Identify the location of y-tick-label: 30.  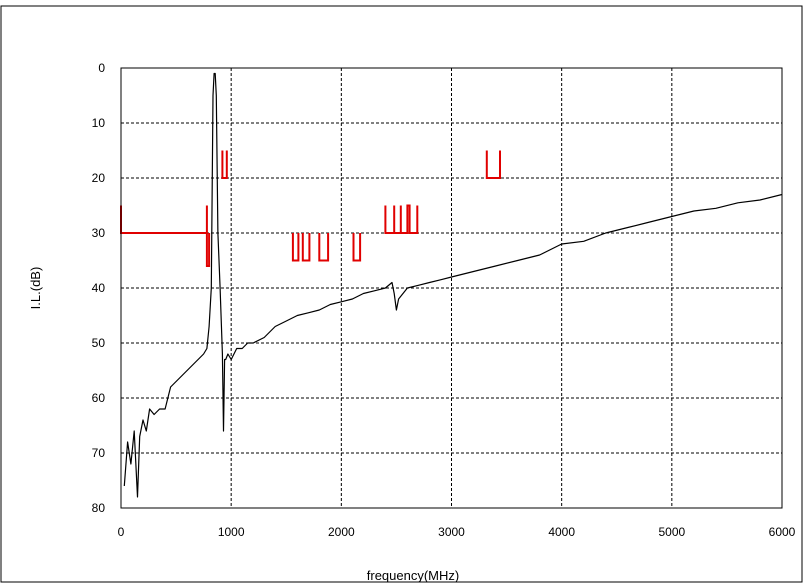
(99, 233).